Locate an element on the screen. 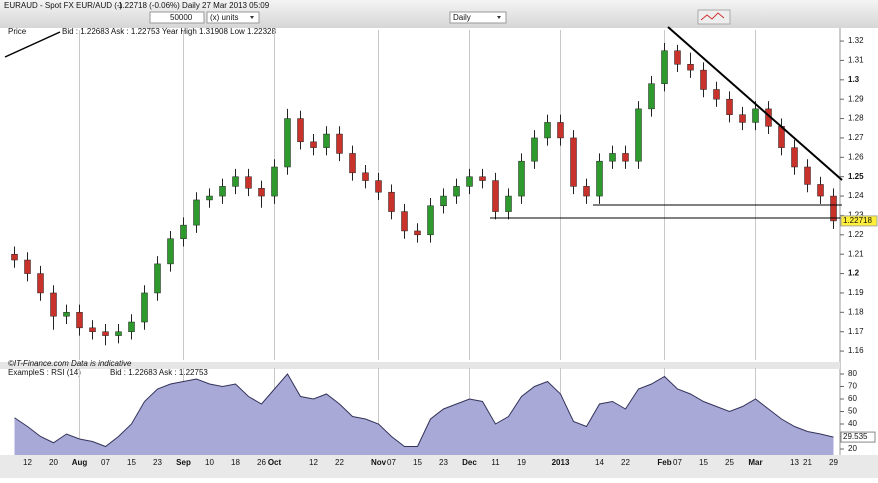 The height and width of the screenshot is (483, 878). y-tick-label: 70 is located at coordinates (852, 386).